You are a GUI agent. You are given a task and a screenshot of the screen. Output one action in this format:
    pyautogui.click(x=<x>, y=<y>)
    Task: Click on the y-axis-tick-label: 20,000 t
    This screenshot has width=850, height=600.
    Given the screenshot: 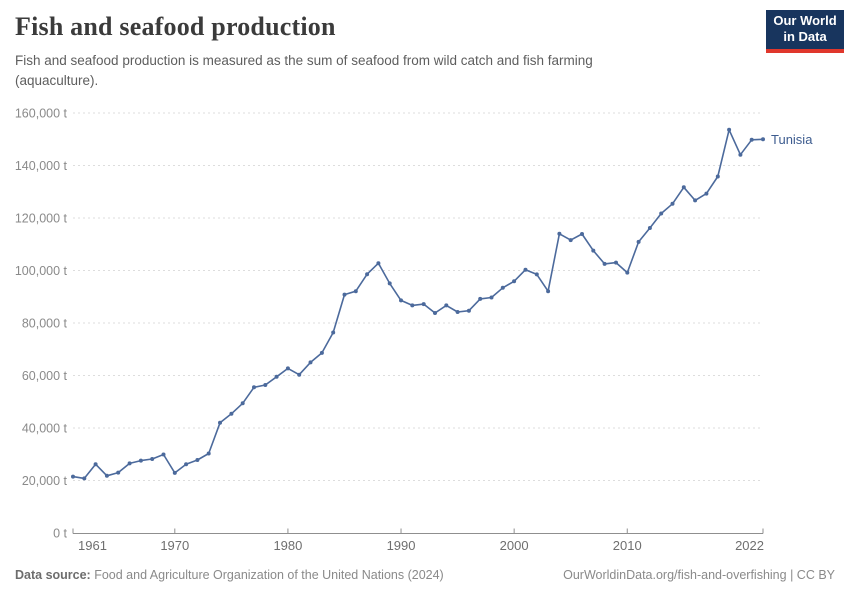 What is the action you would take?
    pyautogui.click(x=45, y=481)
    